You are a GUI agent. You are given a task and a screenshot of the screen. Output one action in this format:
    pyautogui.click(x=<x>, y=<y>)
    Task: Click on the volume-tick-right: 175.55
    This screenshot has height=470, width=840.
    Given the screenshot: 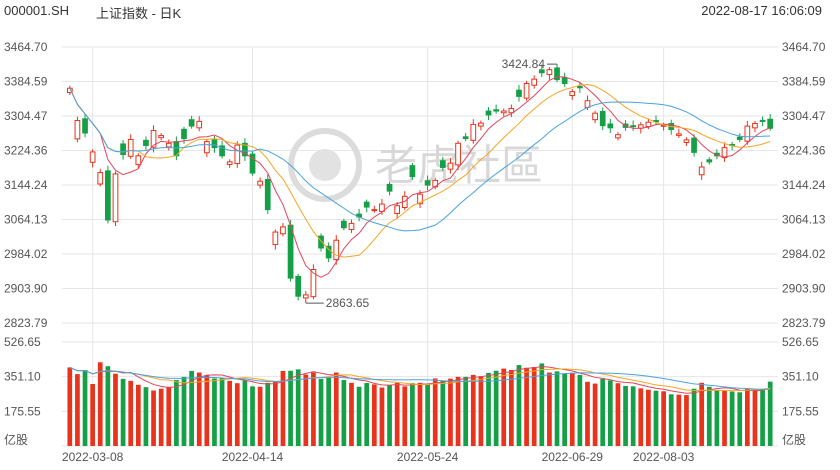 What is the action you would take?
    pyautogui.click(x=800, y=411)
    